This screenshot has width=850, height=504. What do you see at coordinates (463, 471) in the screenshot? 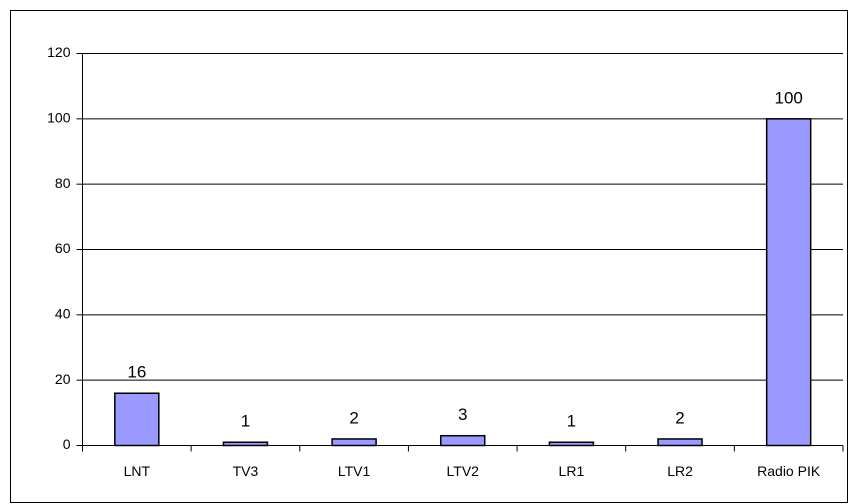
I see `x-tick-label: LTV2` at bounding box center [463, 471].